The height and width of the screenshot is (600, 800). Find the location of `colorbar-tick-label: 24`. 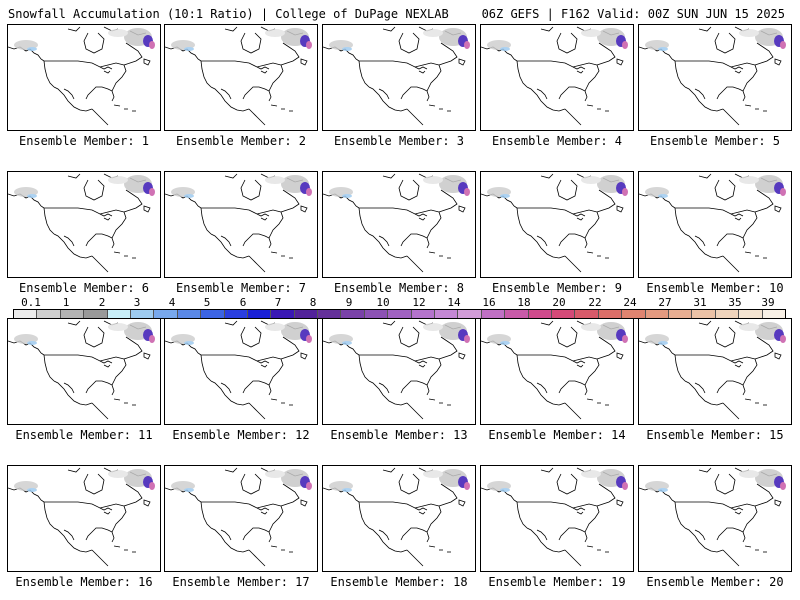

colorbar-tick-label: 24 is located at coordinates (630, 302).